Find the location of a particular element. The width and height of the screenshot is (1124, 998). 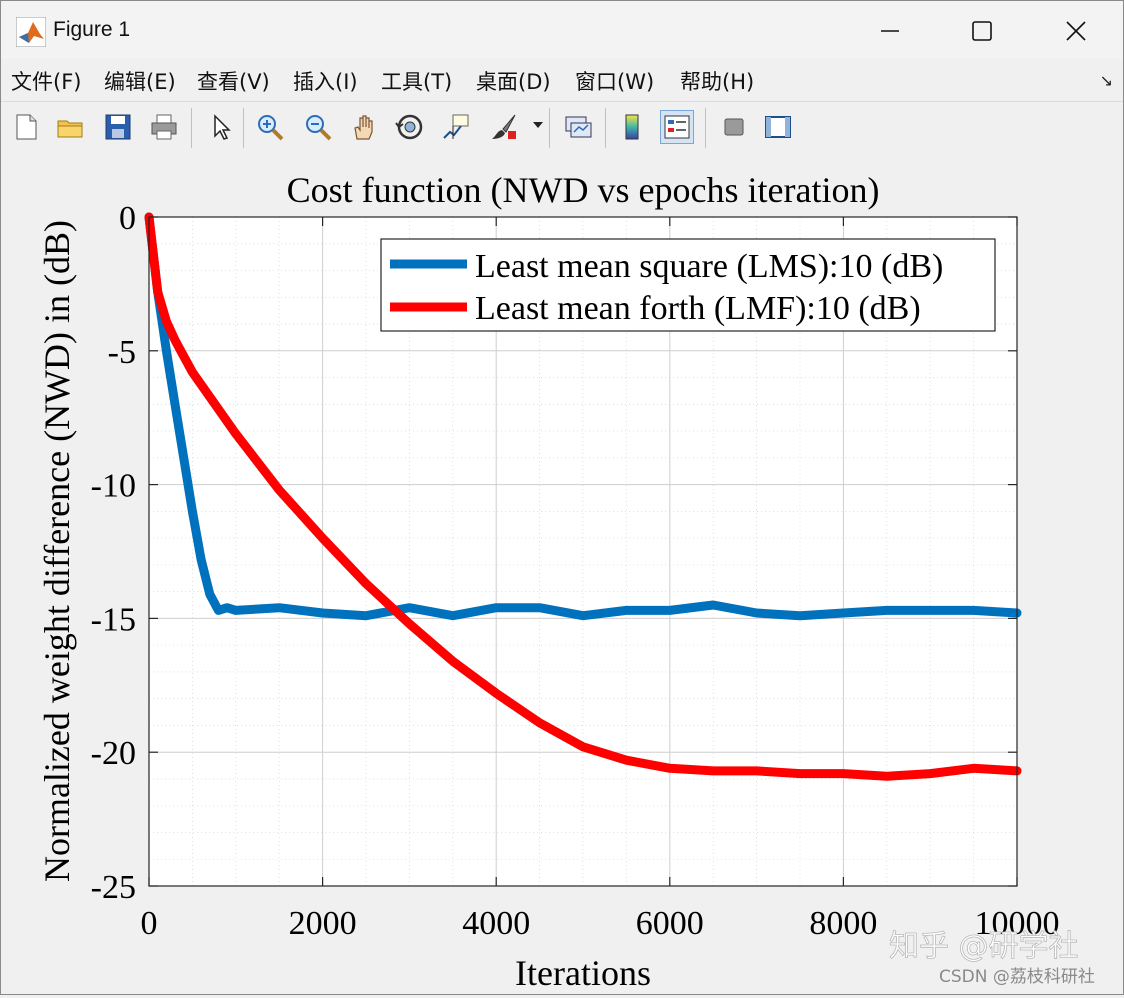

maximize-button is located at coordinates (982, 31).